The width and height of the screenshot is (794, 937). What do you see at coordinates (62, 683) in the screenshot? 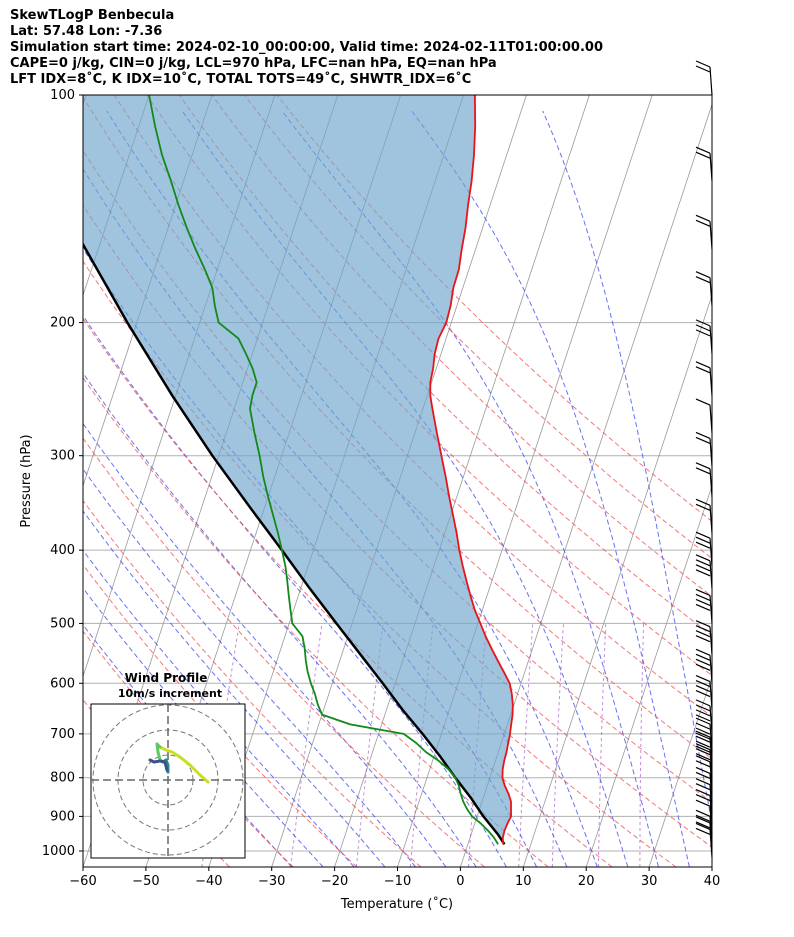
I see `y-tick-label: 600` at bounding box center [62, 683].